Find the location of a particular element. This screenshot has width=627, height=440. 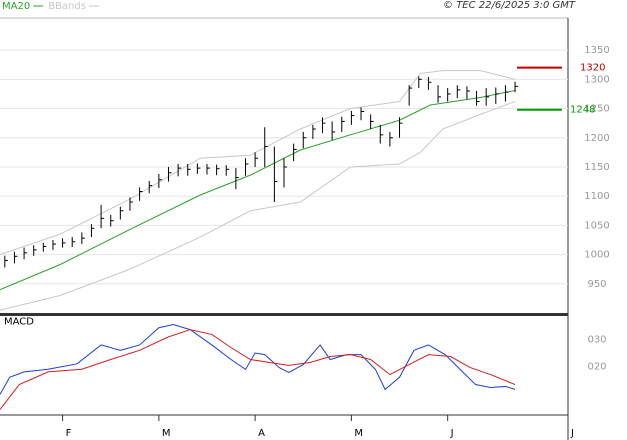

y-tick-label: 1250 is located at coordinates (596, 109).